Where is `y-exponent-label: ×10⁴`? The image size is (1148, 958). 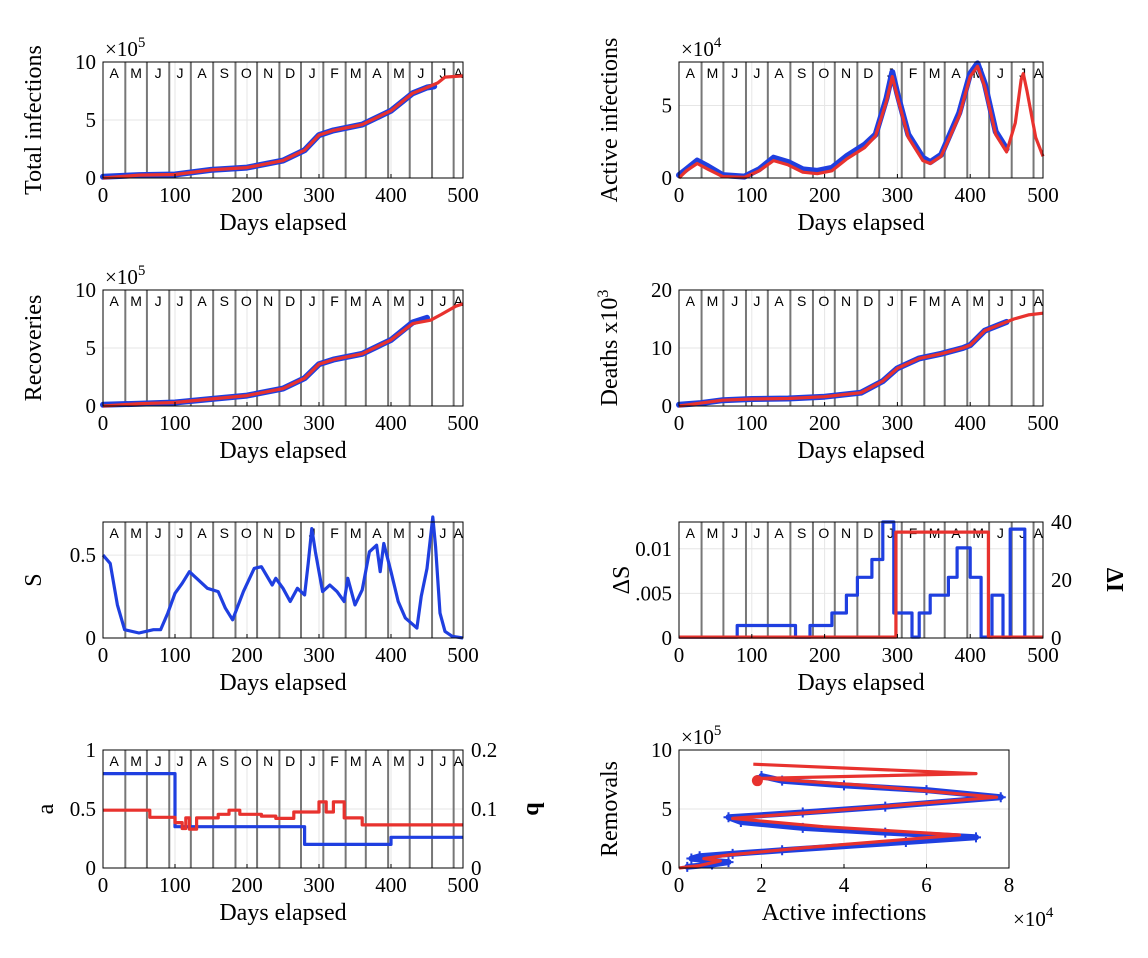 y-exponent-label: ×10⁴ is located at coordinates (701, 48).